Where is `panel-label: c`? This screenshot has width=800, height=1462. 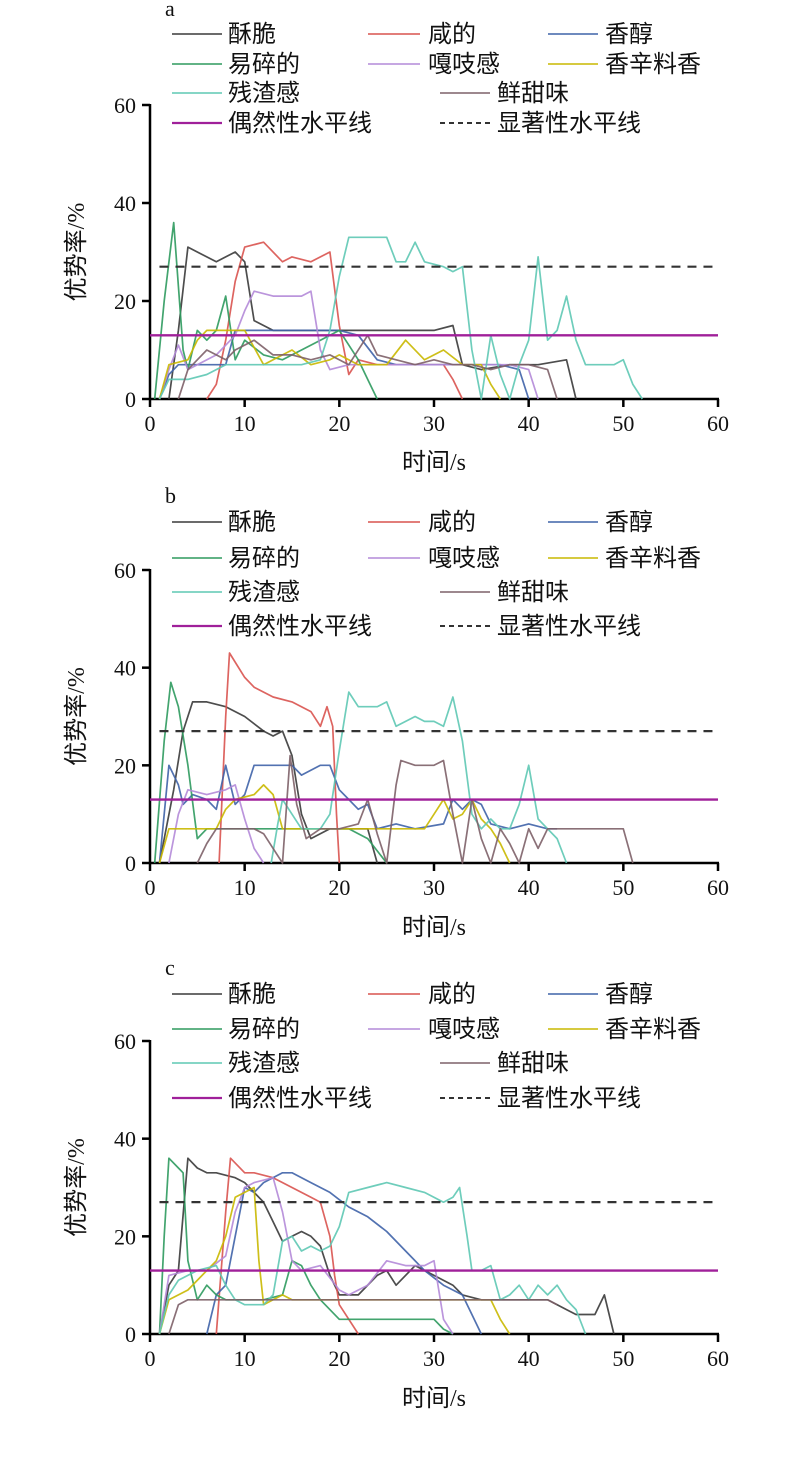 panel-label: c is located at coordinates (170, 967).